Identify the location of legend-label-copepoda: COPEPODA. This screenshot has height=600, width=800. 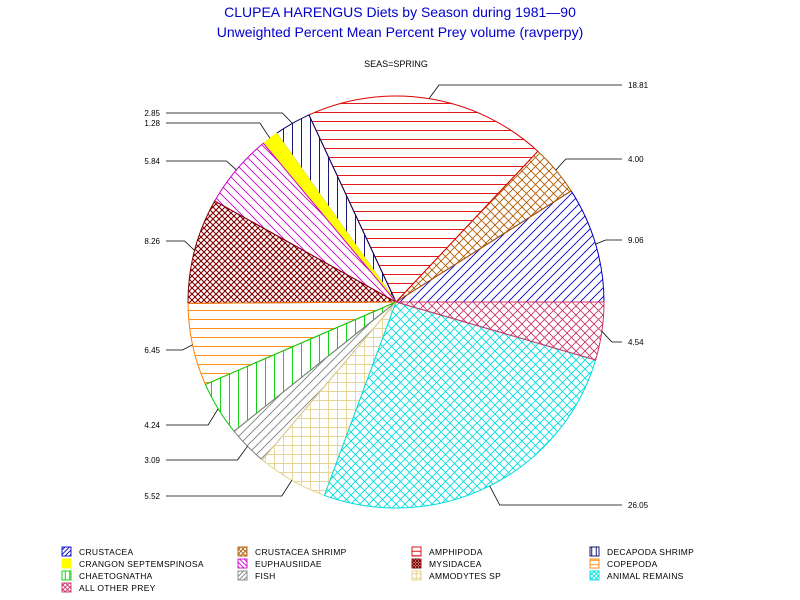
(632, 564).